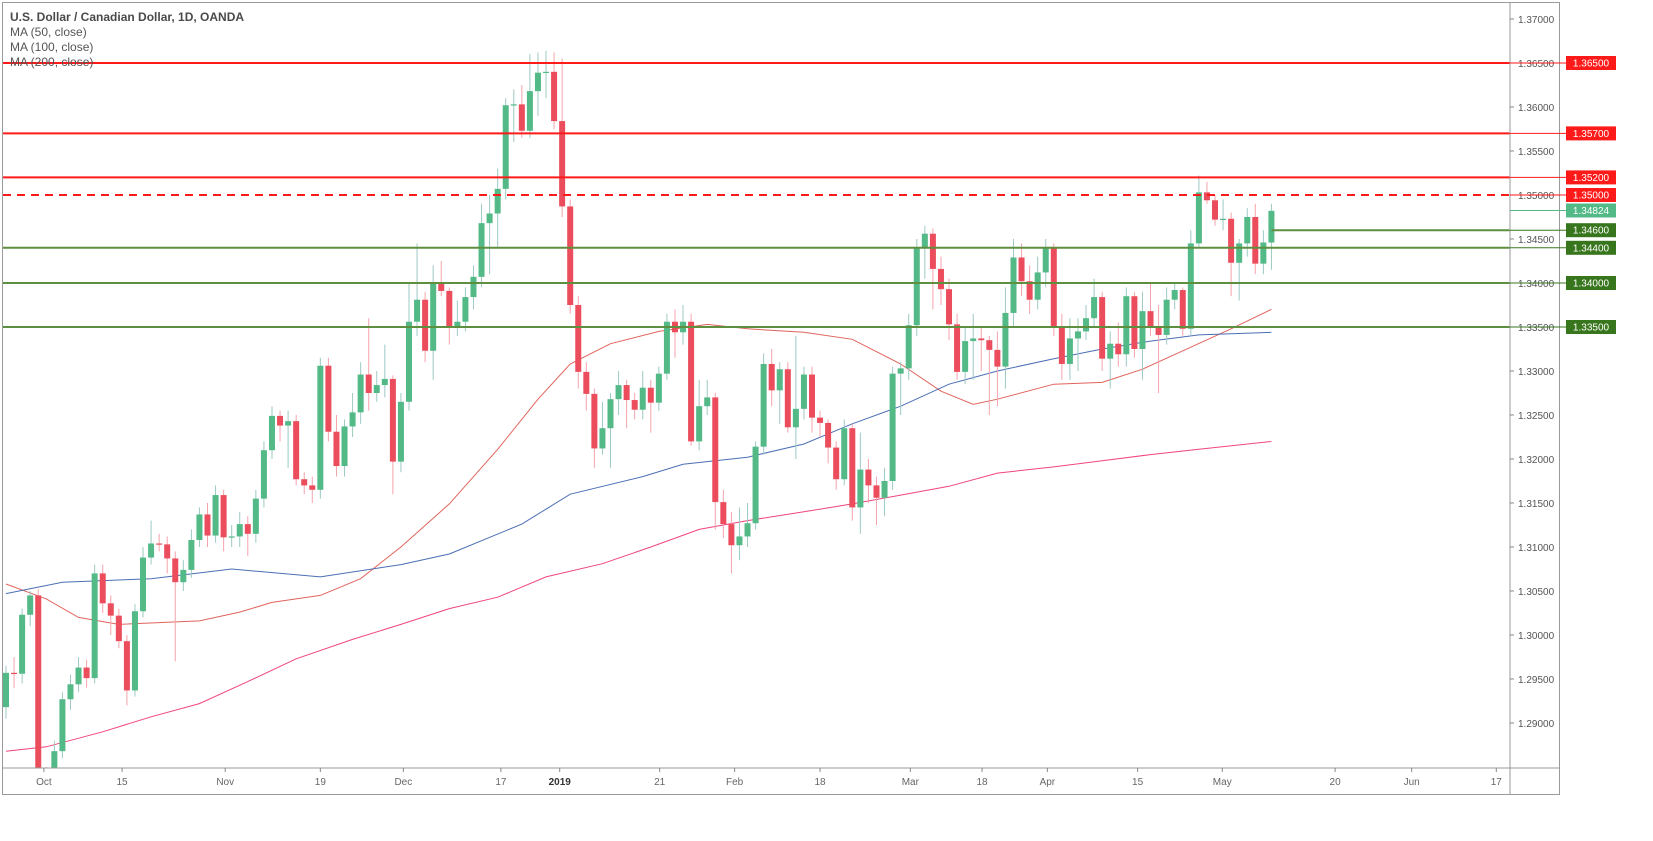 This screenshot has height=841, width=1653. Describe the element at coordinates (1536, 548) in the screenshot. I see `y-tick-label: 1.31000` at that location.